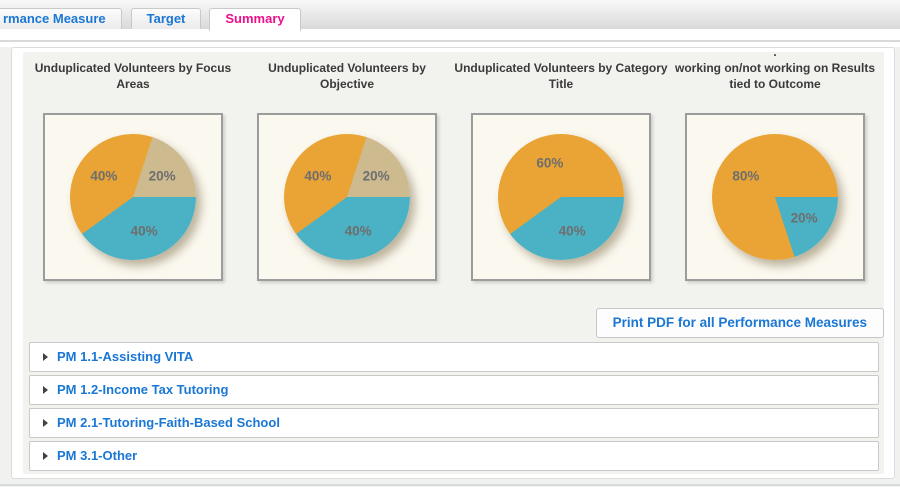  Describe the element at coordinates (561, 76) in the screenshot. I see `chart-title: Unduplicated Volunteers by Category Title` at that location.